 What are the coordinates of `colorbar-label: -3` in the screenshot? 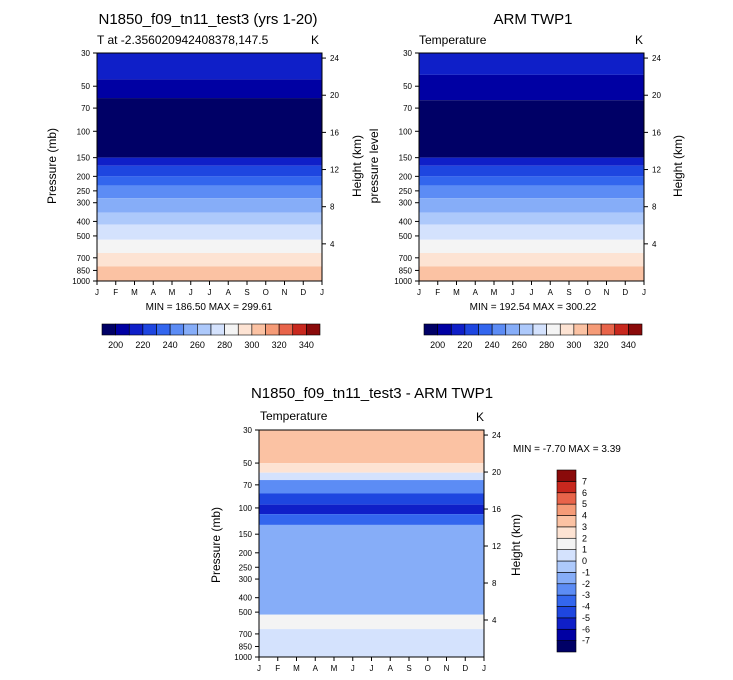 It's located at (586, 595).